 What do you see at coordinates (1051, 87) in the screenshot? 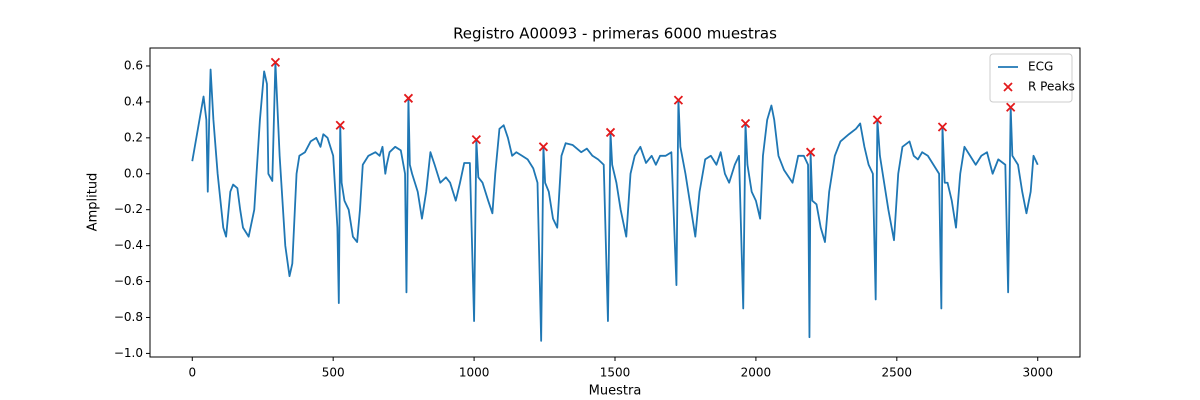
I see `legend-label: R Peaks` at bounding box center [1051, 87].